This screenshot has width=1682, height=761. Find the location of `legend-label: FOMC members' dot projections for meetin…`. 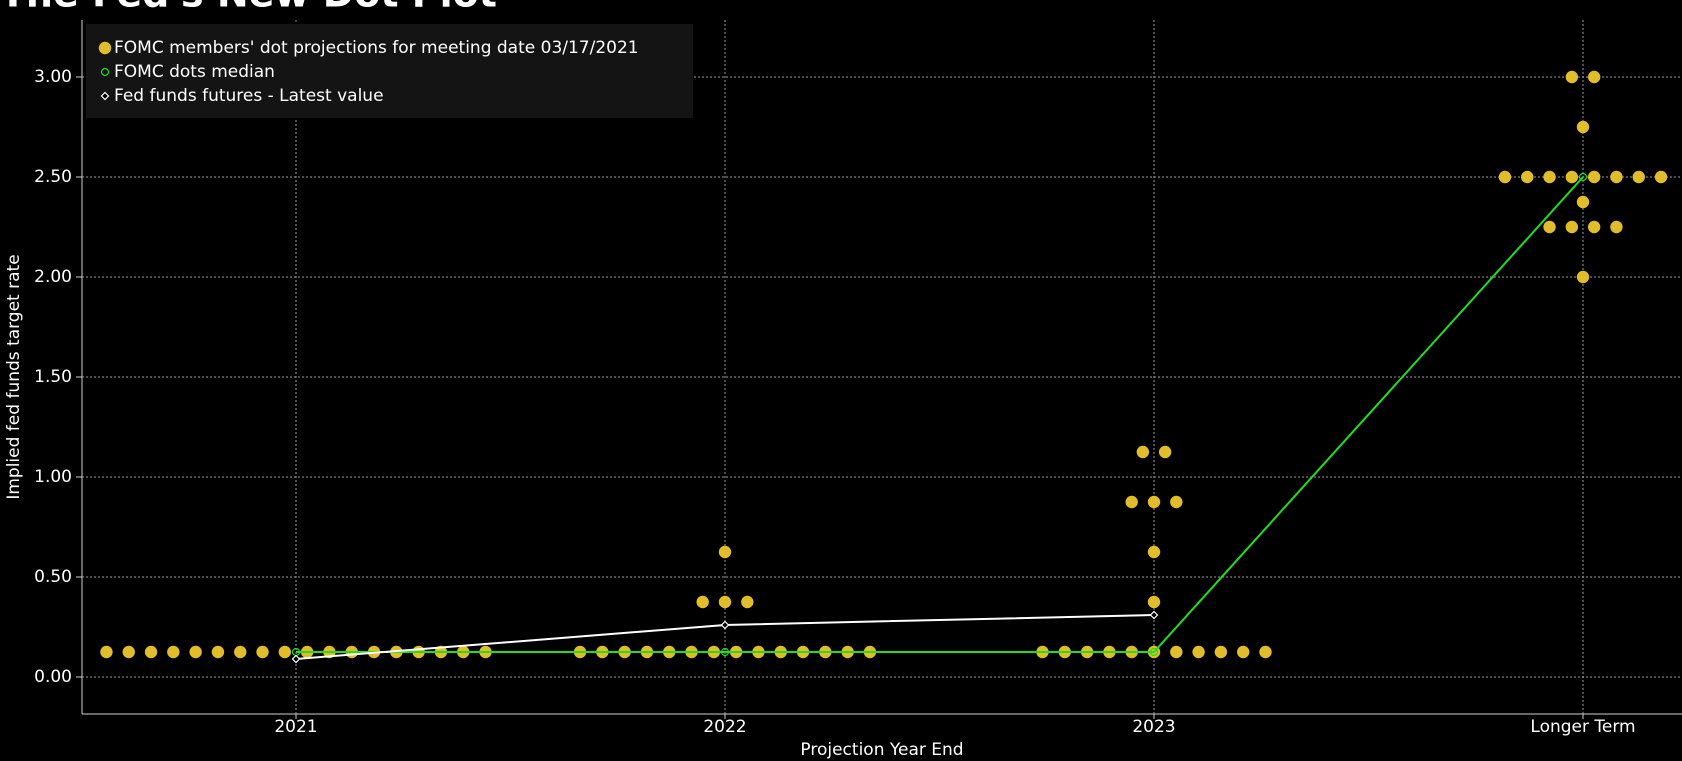

legend-label: FOMC members' dot projections for meetin… is located at coordinates (376, 48).